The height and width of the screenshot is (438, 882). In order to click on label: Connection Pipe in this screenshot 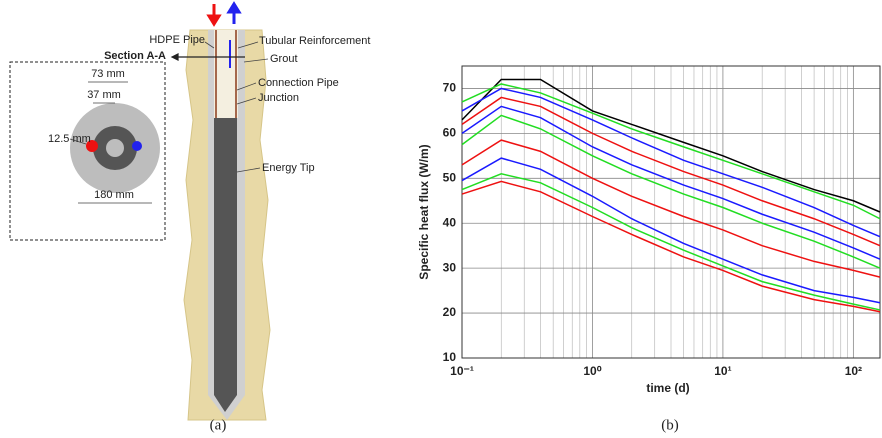, I will do `click(298, 83)`.